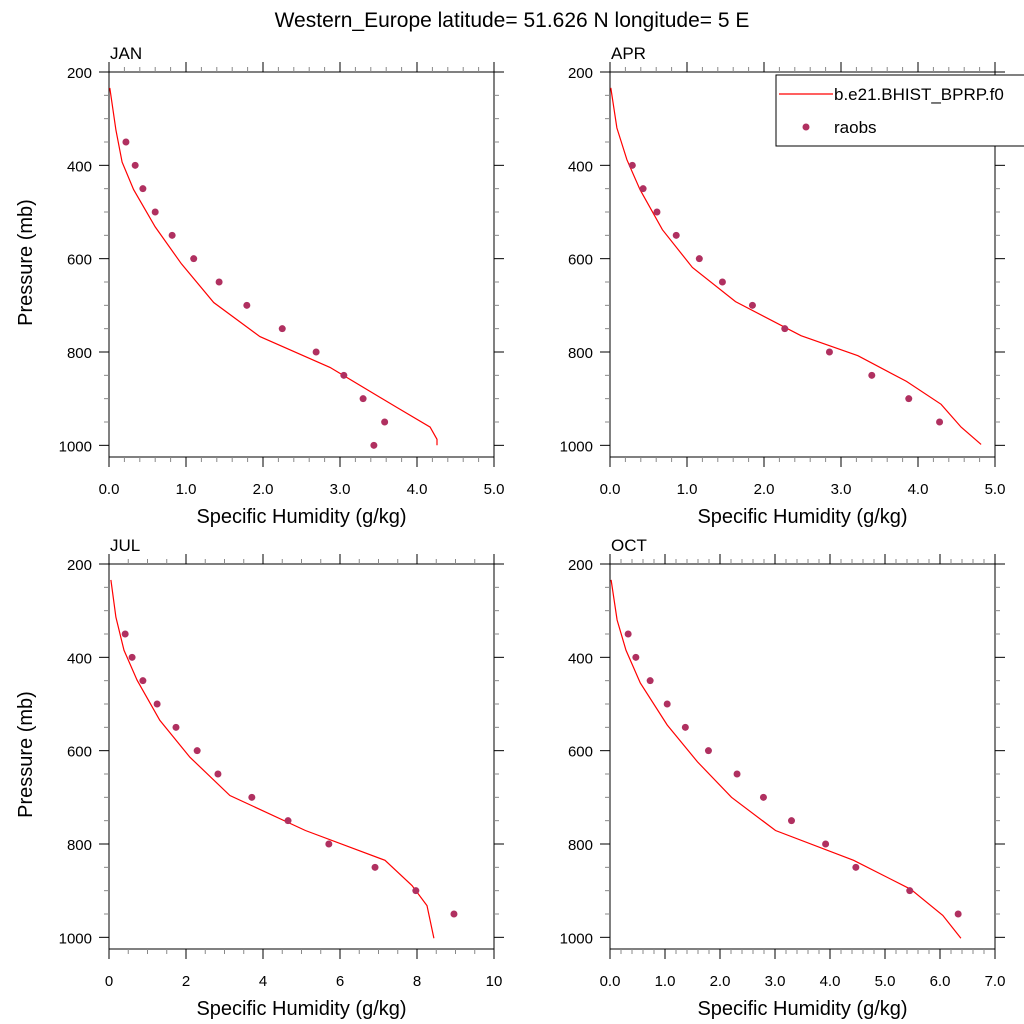  Describe the element at coordinates (126, 53) in the screenshot. I see `panel-label: JAN` at that location.